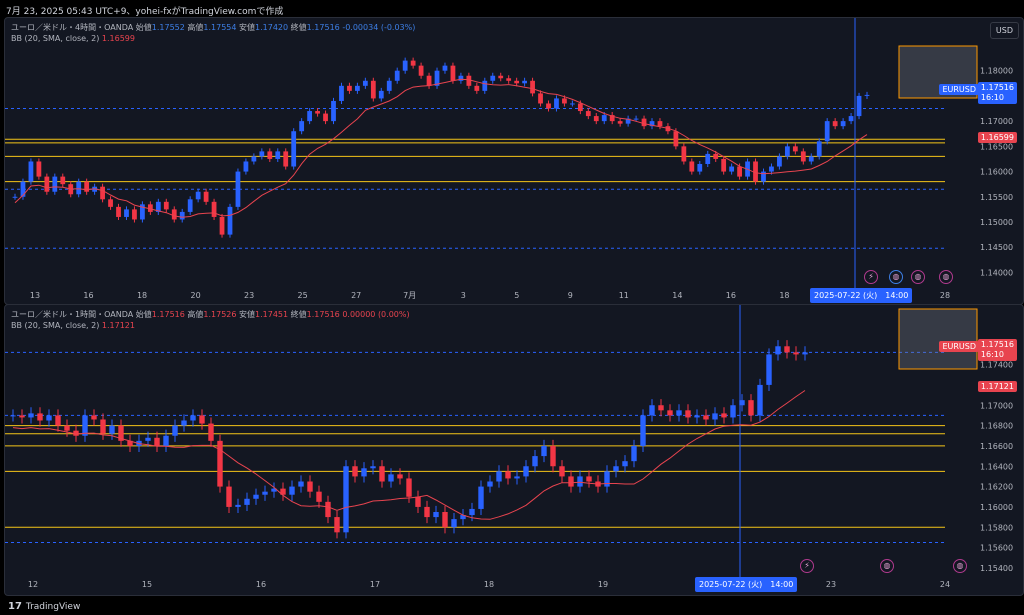  I want to click on cursor-date-tag: 2025-07-22 (火) 14:00, so click(861, 295).